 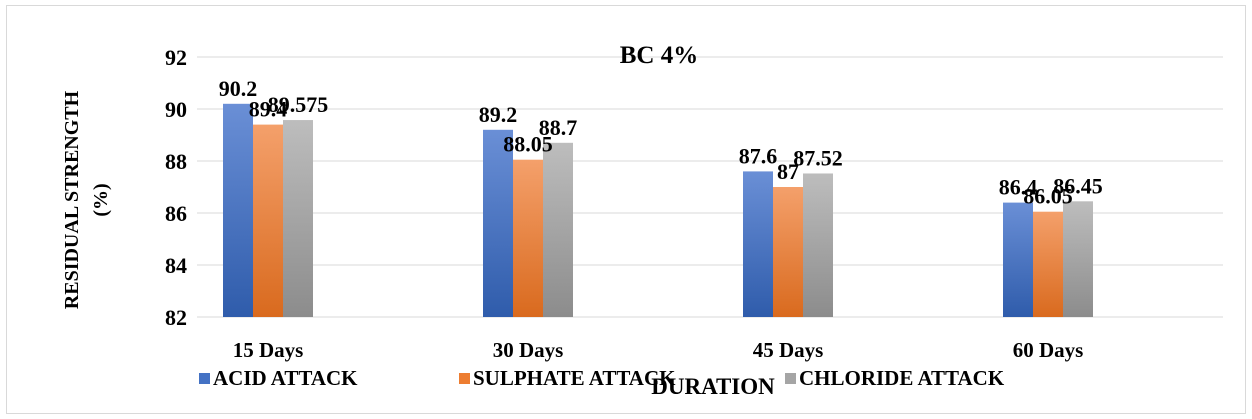 What do you see at coordinates (528, 350) in the screenshot?
I see `x-tick-label: 30 Days` at bounding box center [528, 350].